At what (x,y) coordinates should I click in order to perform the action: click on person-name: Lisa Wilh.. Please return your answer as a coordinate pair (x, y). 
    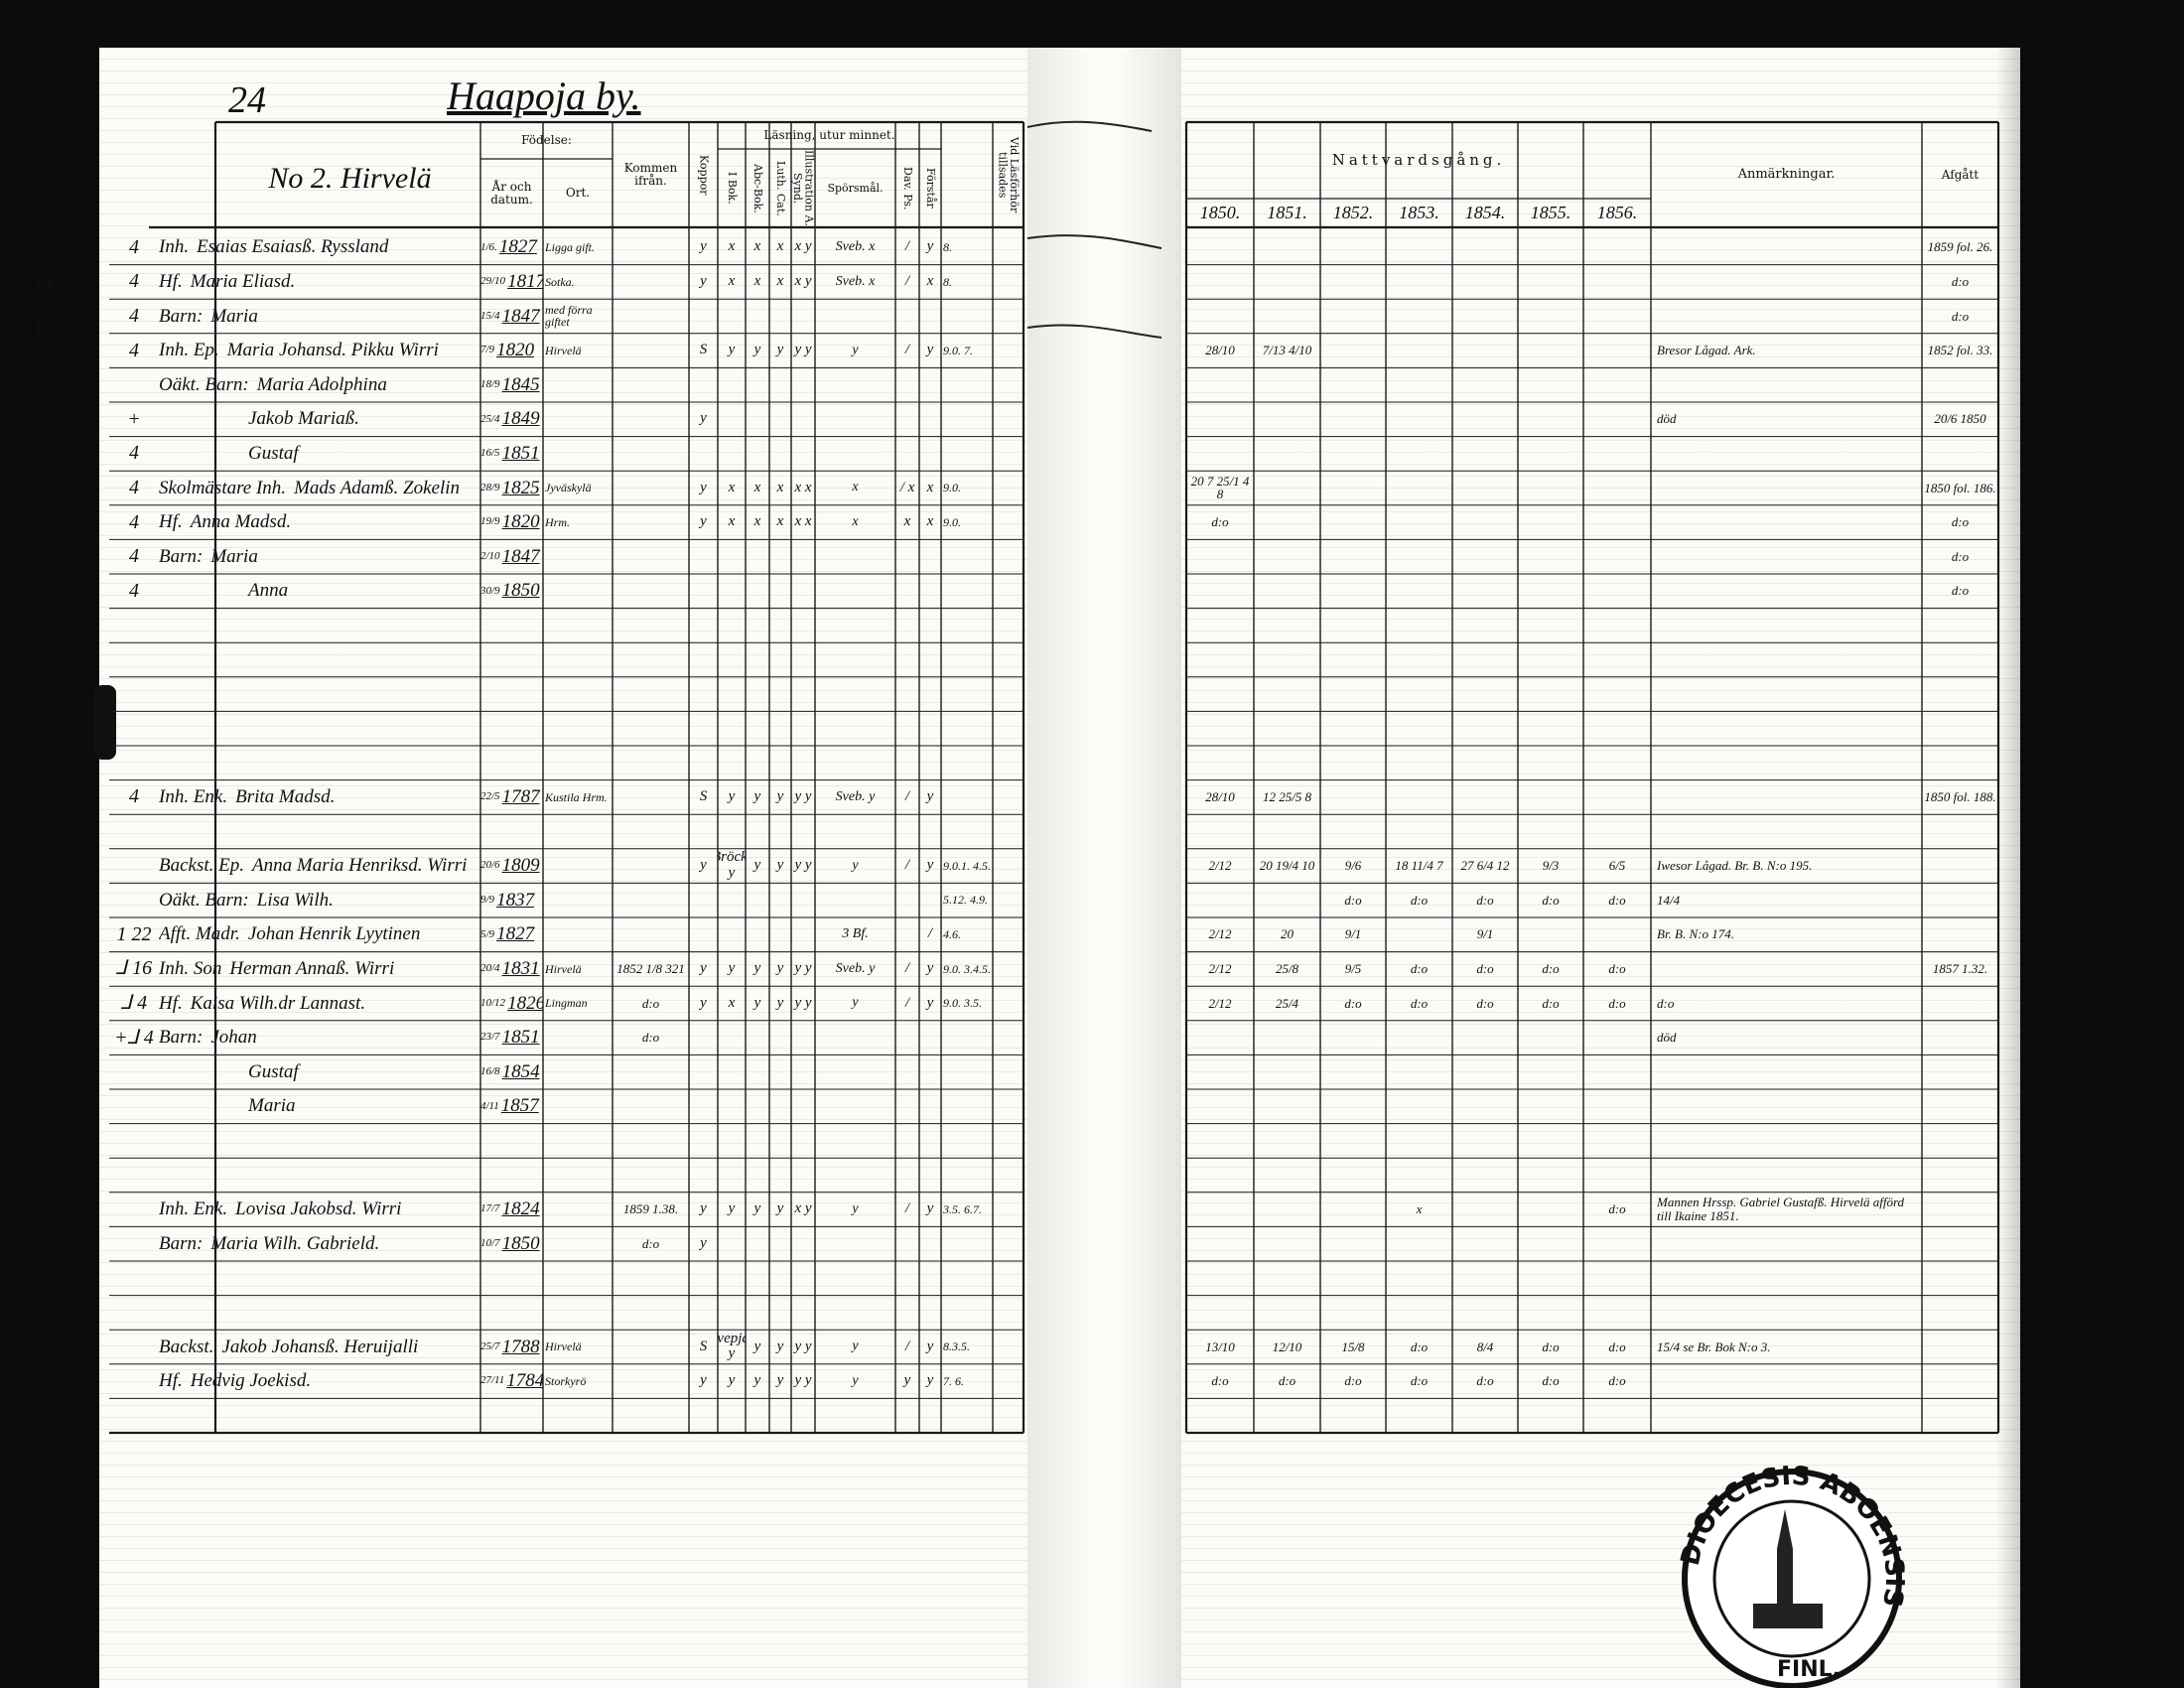
    Looking at the image, I should click on (295, 900).